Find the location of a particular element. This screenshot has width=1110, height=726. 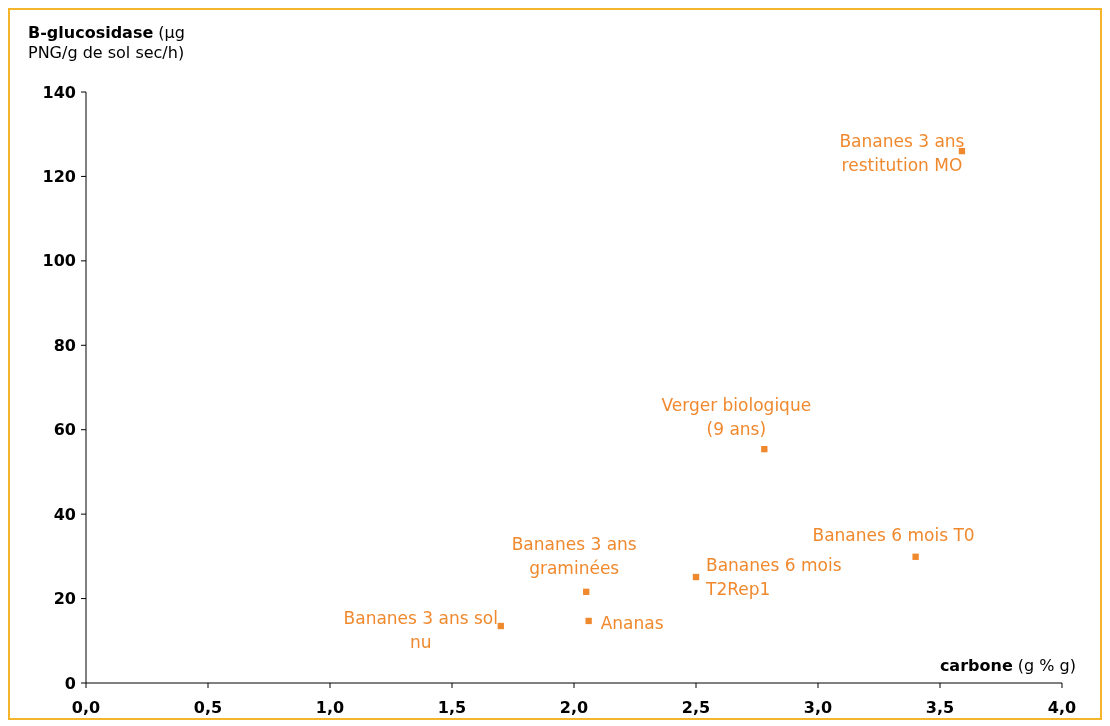

y-tick-label: 0 is located at coordinates (70, 683).